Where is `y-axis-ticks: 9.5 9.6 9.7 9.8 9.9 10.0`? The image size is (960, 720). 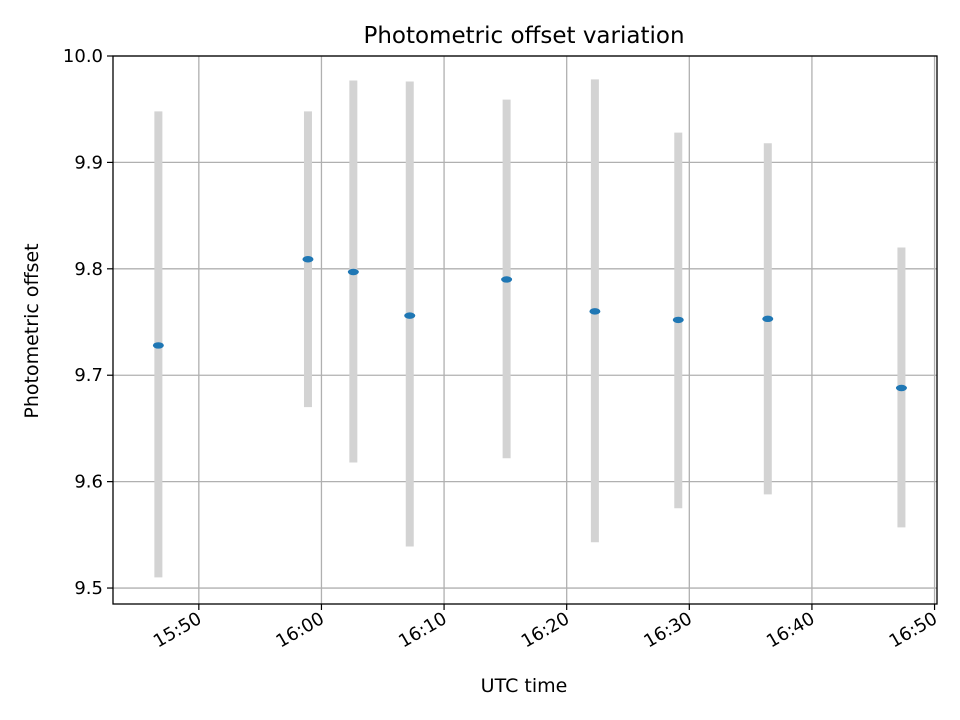 y-axis-ticks: 9.5 9.6 9.7 9.8 9.9 10.0 is located at coordinates (88, 322).